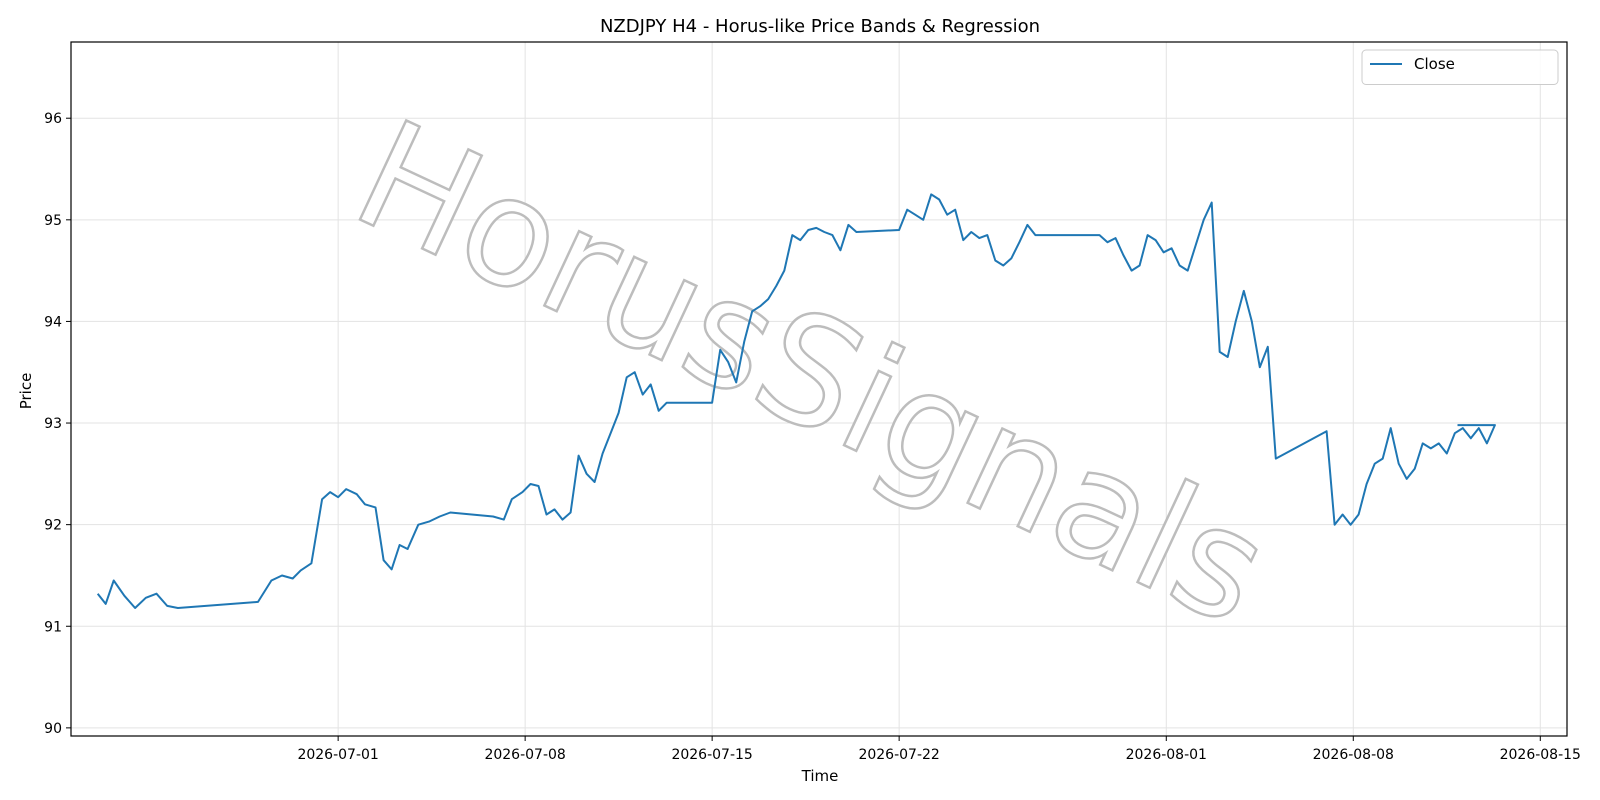 This screenshot has width=1600, height=800. Describe the element at coordinates (53, 729) in the screenshot. I see `y-tick-label: 90` at that location.